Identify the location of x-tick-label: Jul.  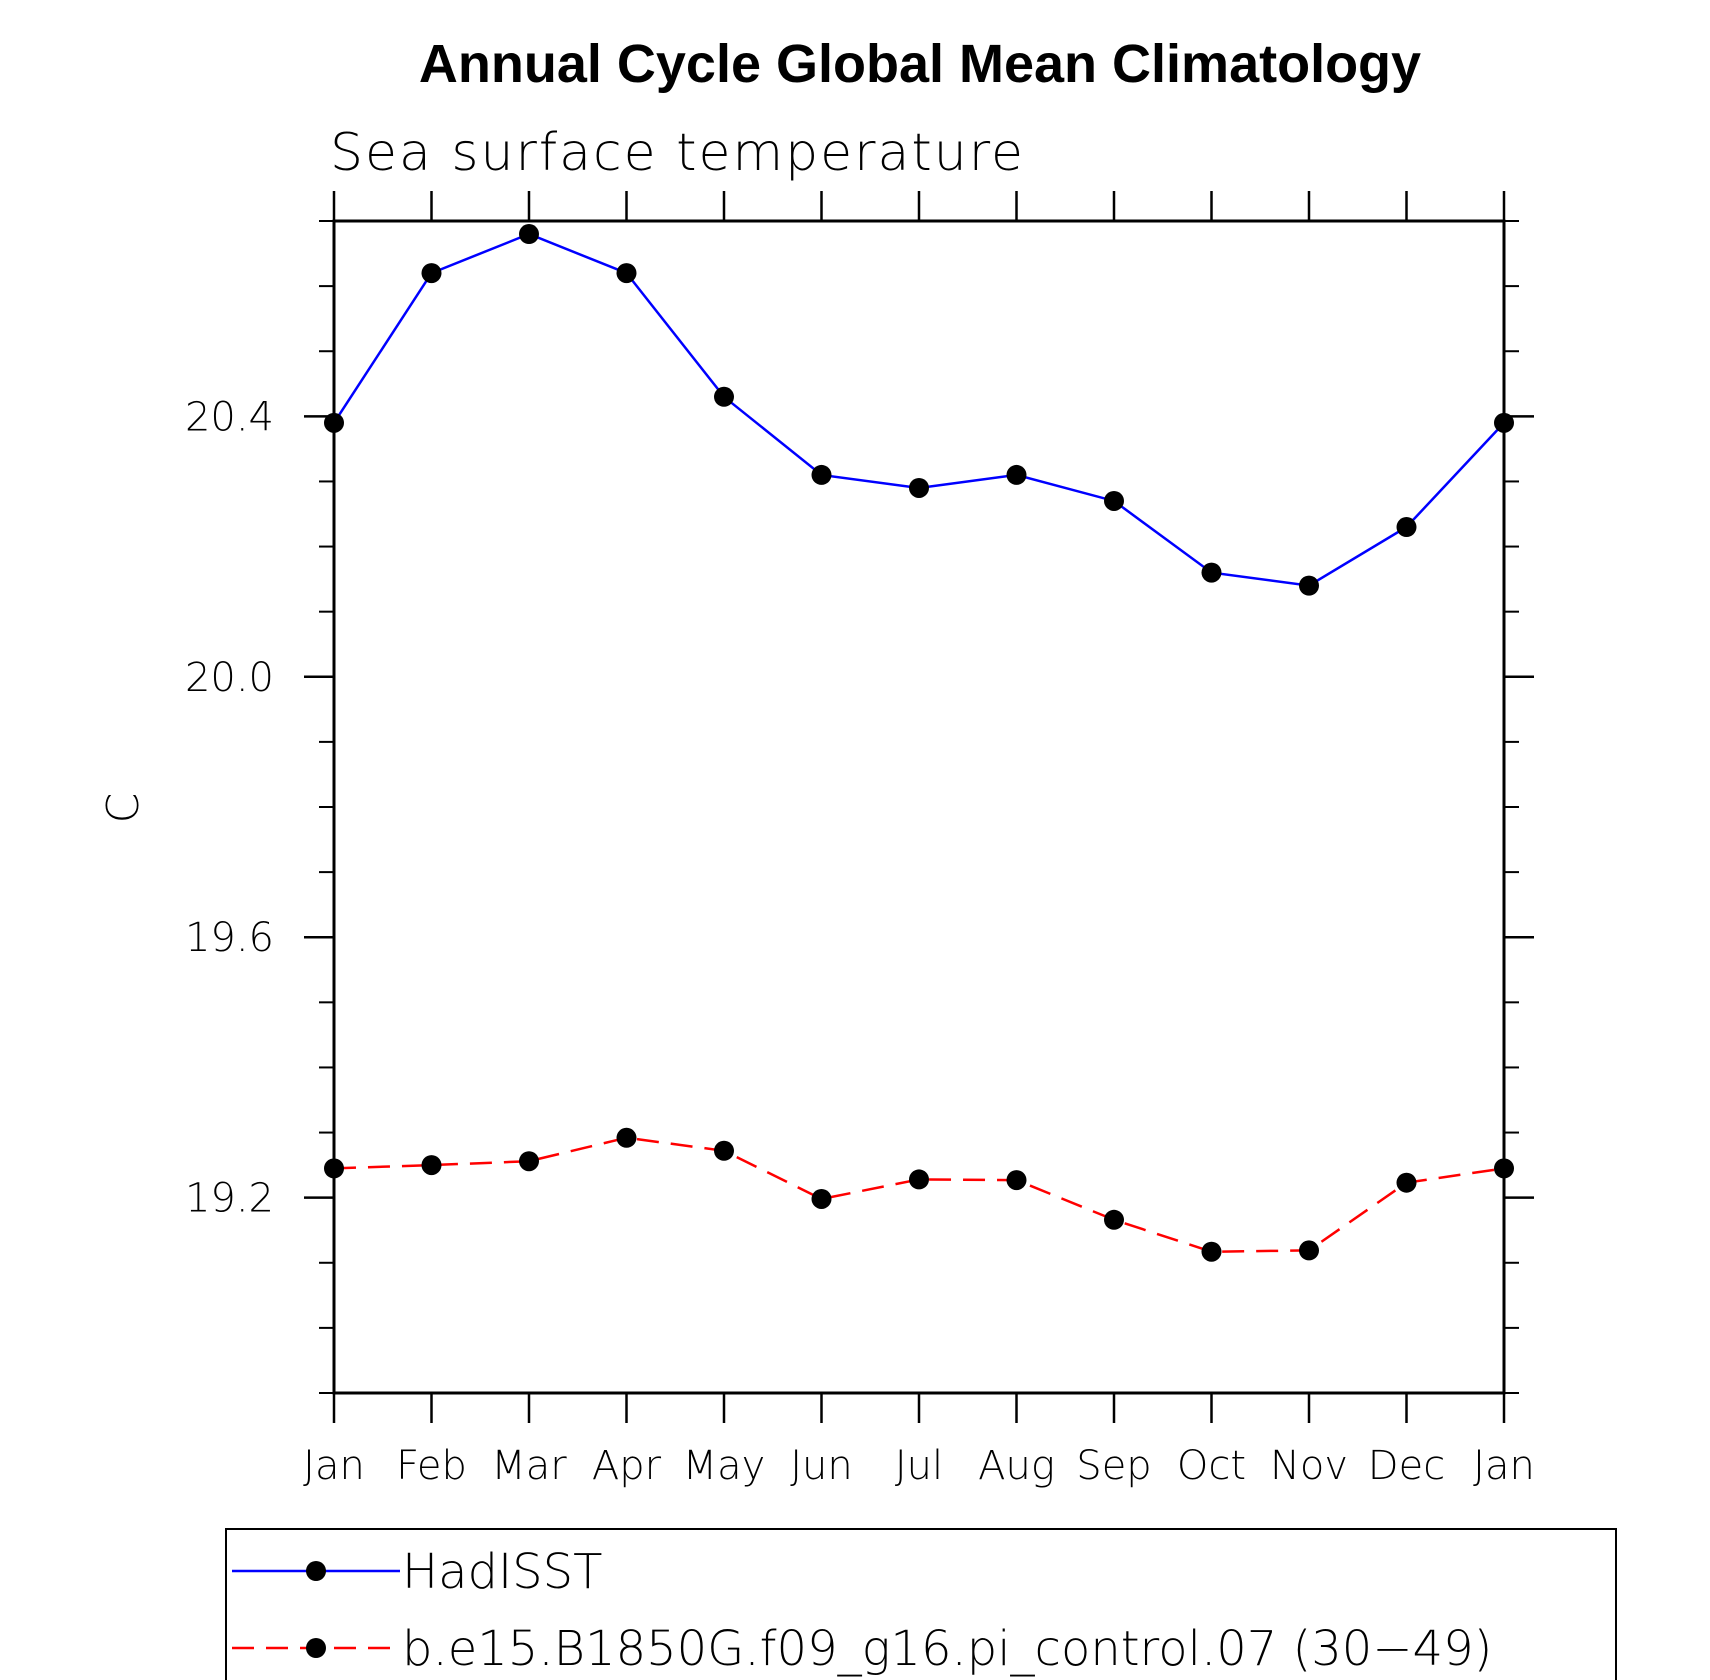
(919, 1466).